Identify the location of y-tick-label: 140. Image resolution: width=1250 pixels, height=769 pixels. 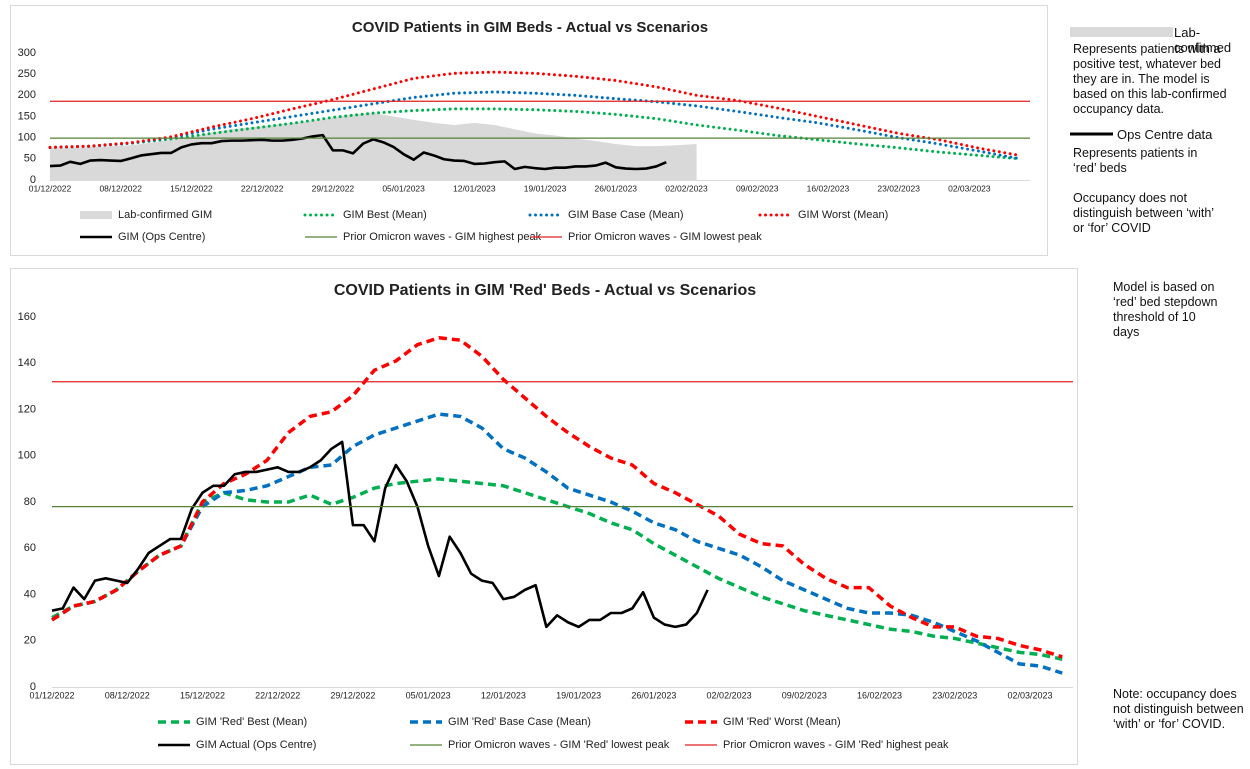
(27, 363).